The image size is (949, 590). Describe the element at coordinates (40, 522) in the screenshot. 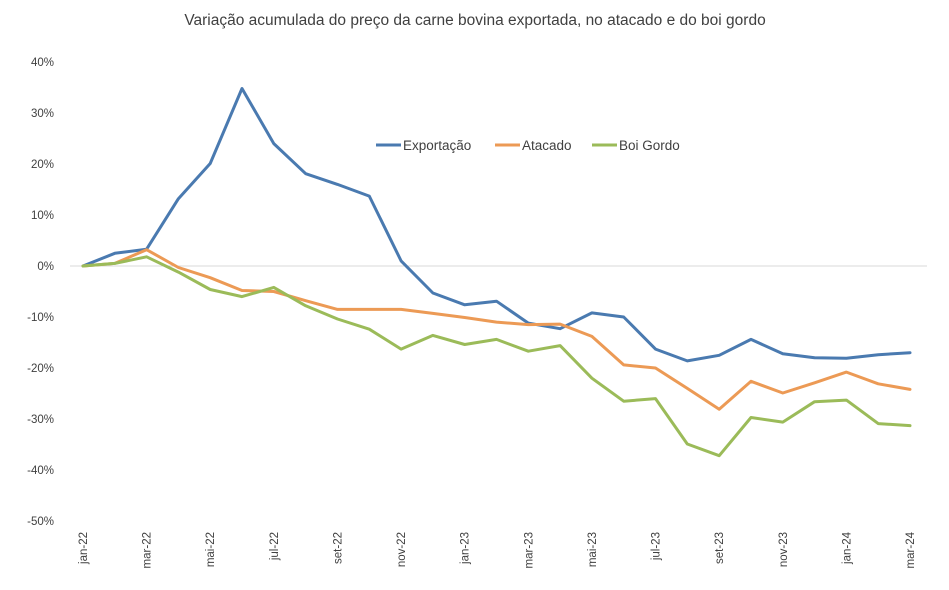

I see `y-tick-label: -50%` at that location.